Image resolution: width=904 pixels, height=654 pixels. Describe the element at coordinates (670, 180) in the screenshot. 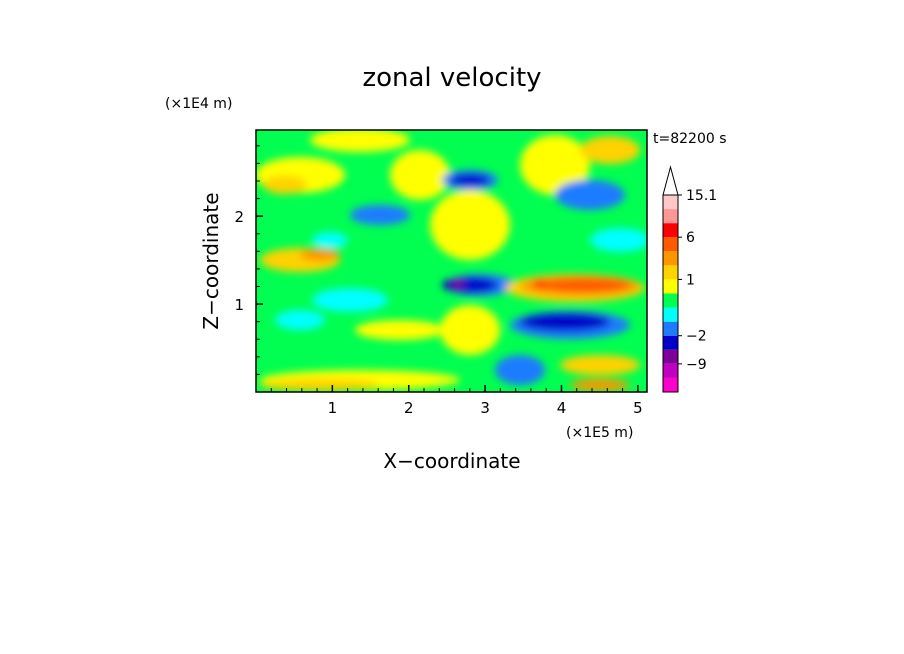

I see `colorbar-extend-arrow` at that location.